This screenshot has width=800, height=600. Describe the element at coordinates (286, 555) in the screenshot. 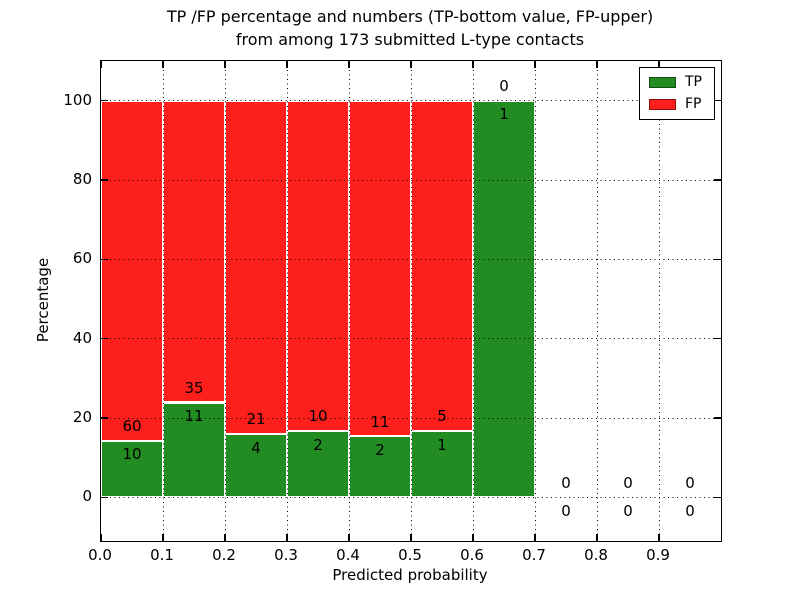

I see `x-tick-label: 0.3` at that location.